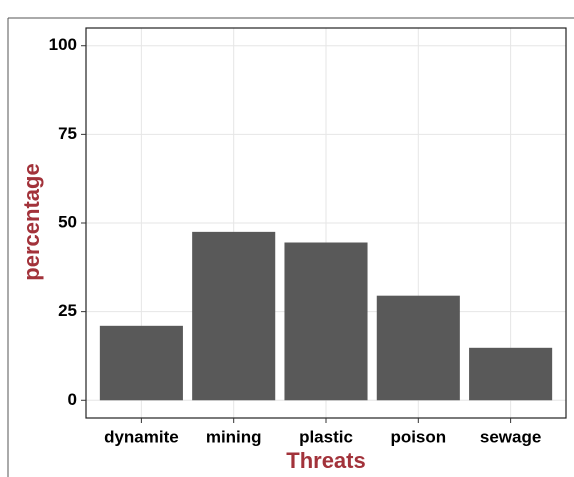 This screenshot has height=477, width=574. What do you see at coordinates (63, 44) in the screenshot?
I see `y-tick-label: 100` at bounding box center [63, 44].